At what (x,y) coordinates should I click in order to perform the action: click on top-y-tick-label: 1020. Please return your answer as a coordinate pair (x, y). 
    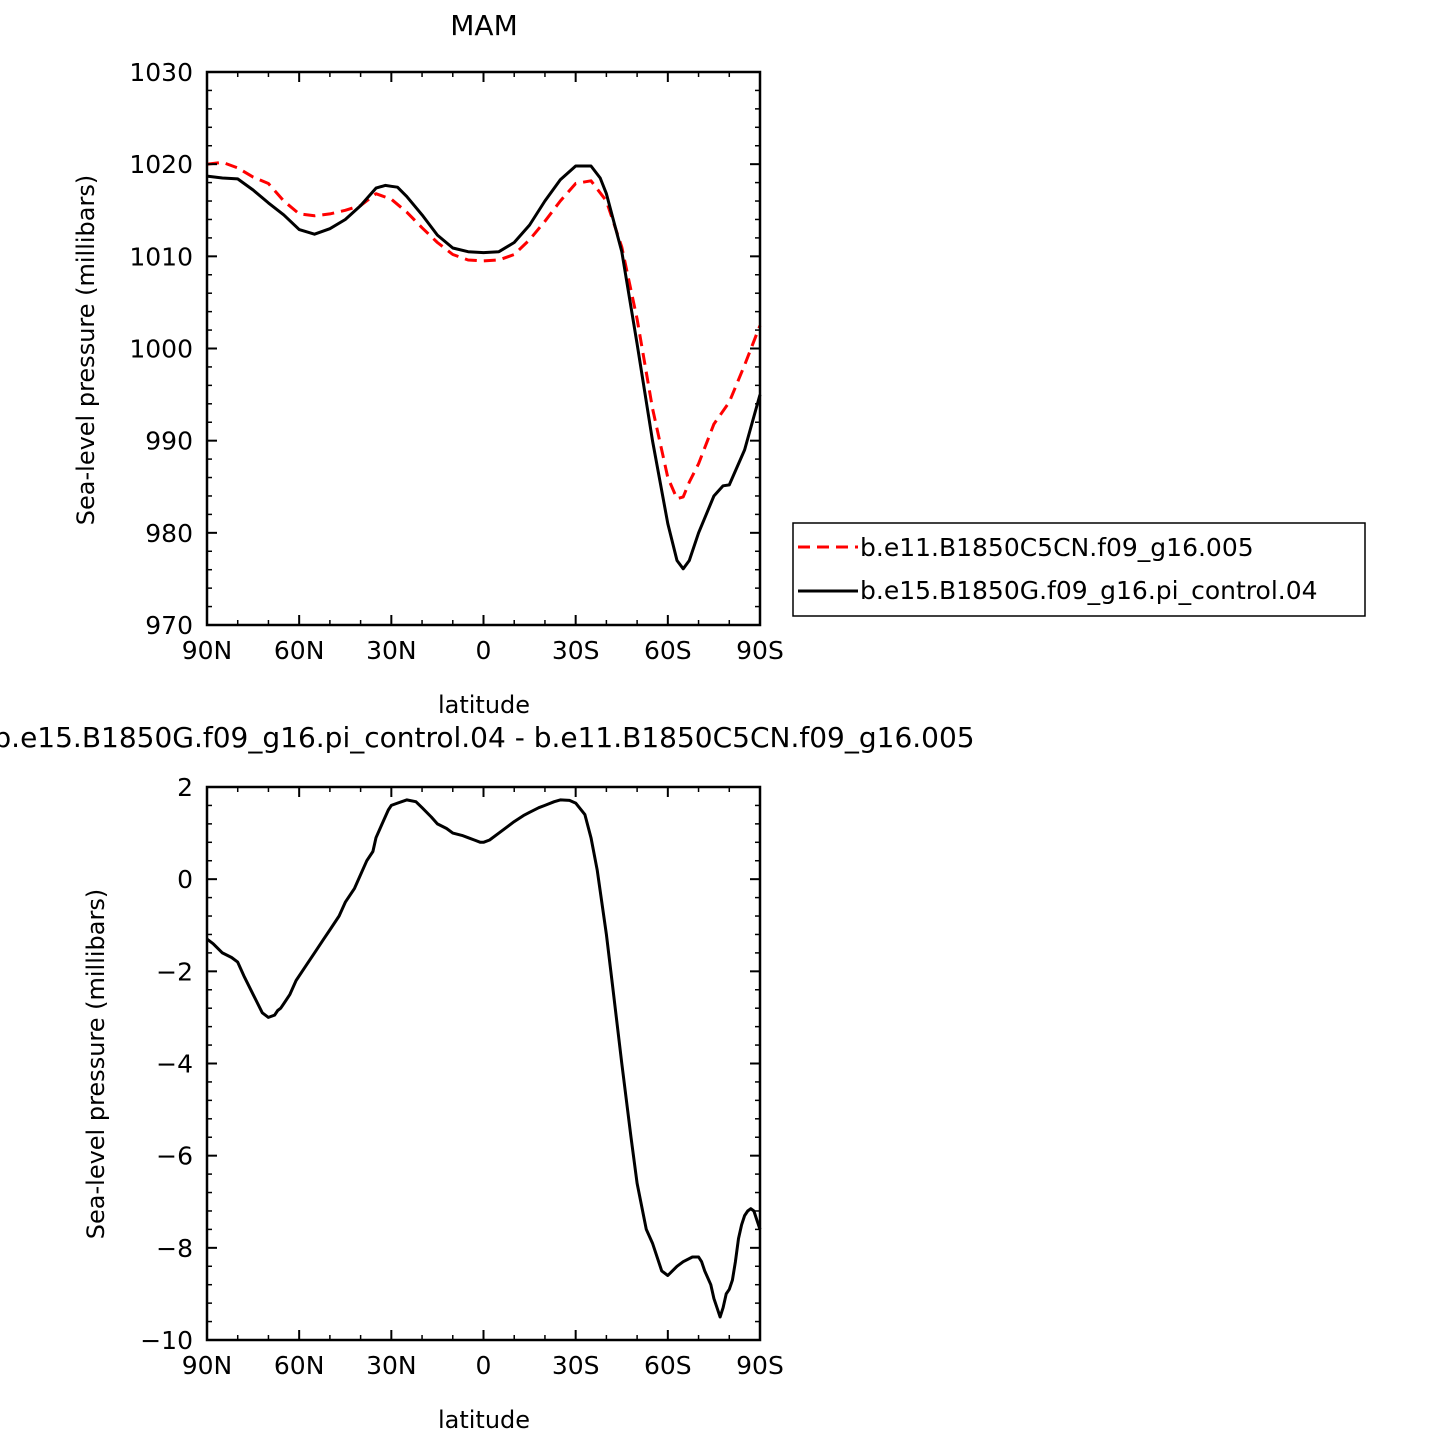
    Looking at the image, I should click on (161, 164).